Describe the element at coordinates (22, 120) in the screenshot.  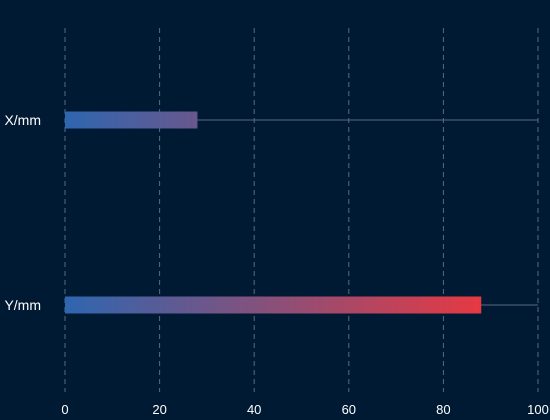
I see `category-label-0: X/mm` at that location.